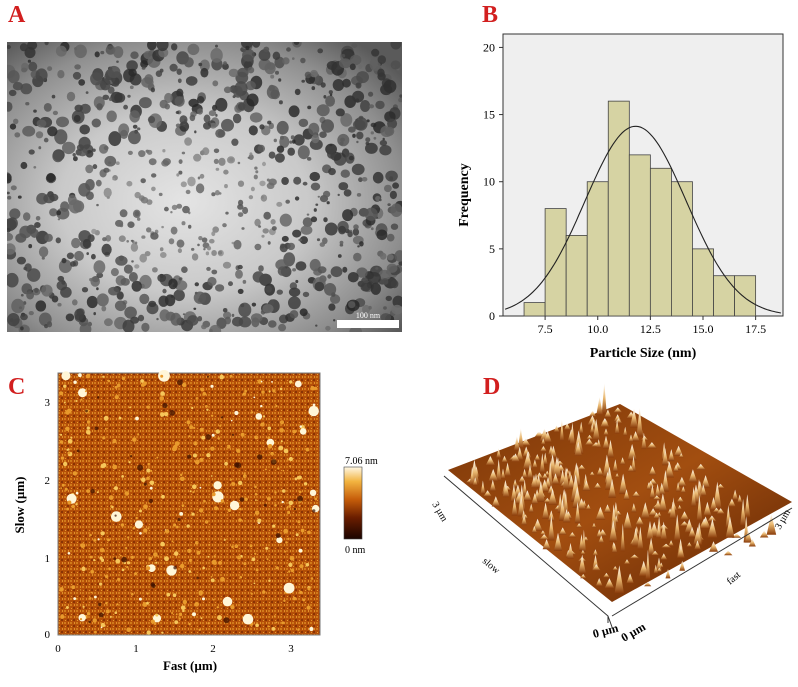 This screenshot has width=798, height=687. I want to click on panel-label-b: B, so click(490, 15).